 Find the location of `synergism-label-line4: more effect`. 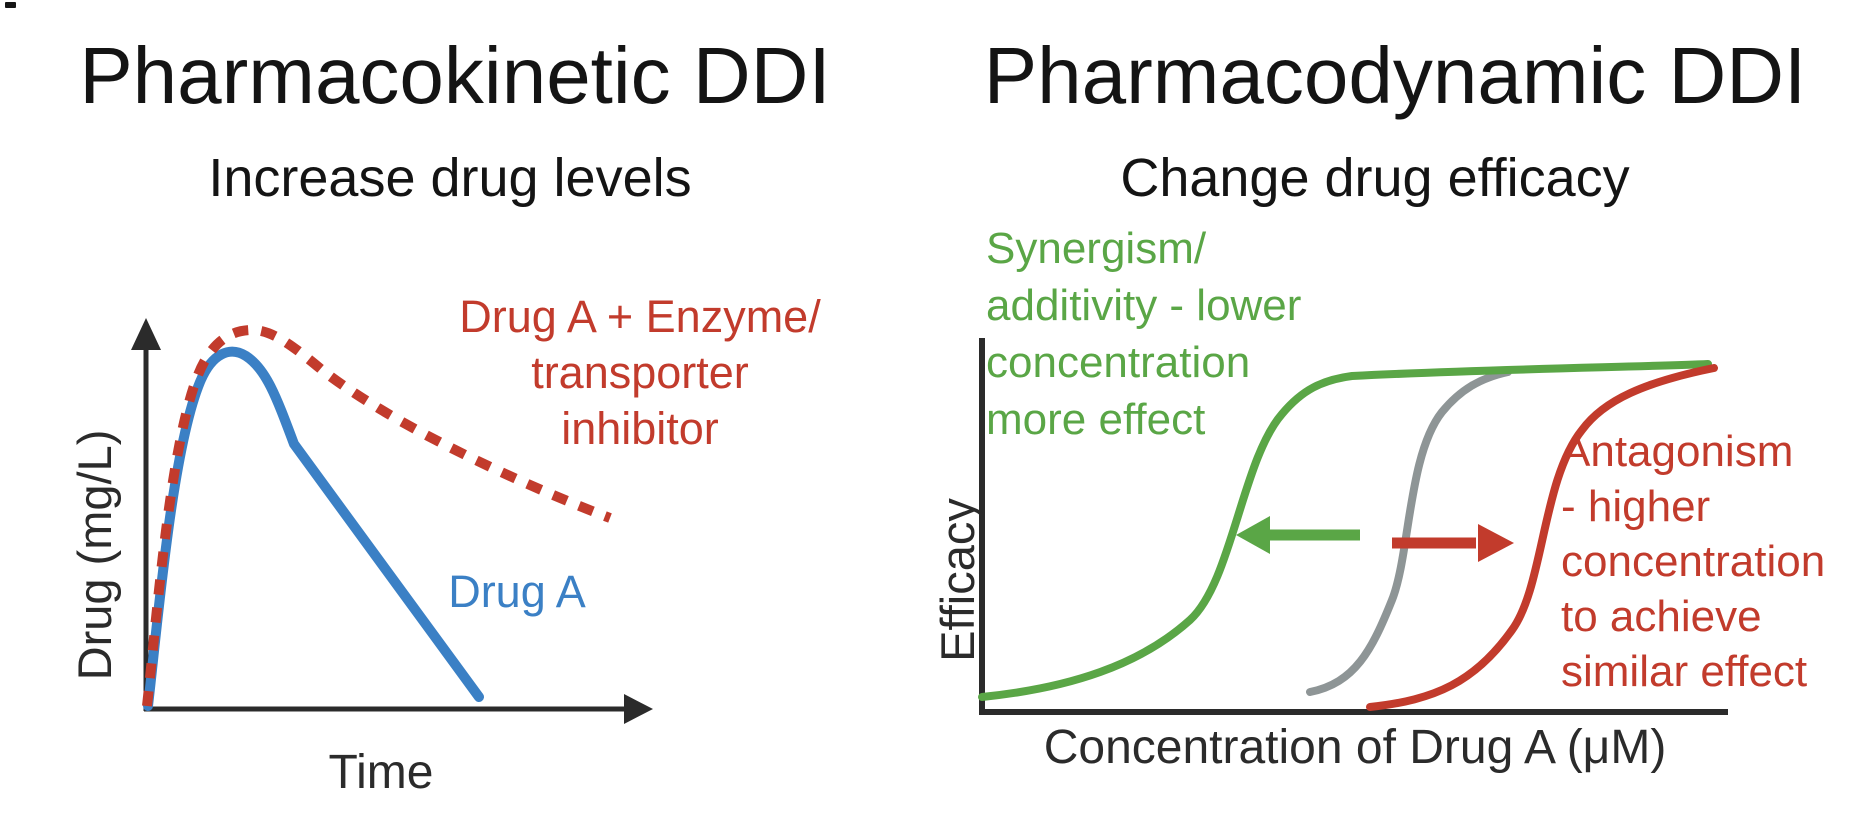

synergism-label-line4: more effect is located at coordinates (1096, 419).